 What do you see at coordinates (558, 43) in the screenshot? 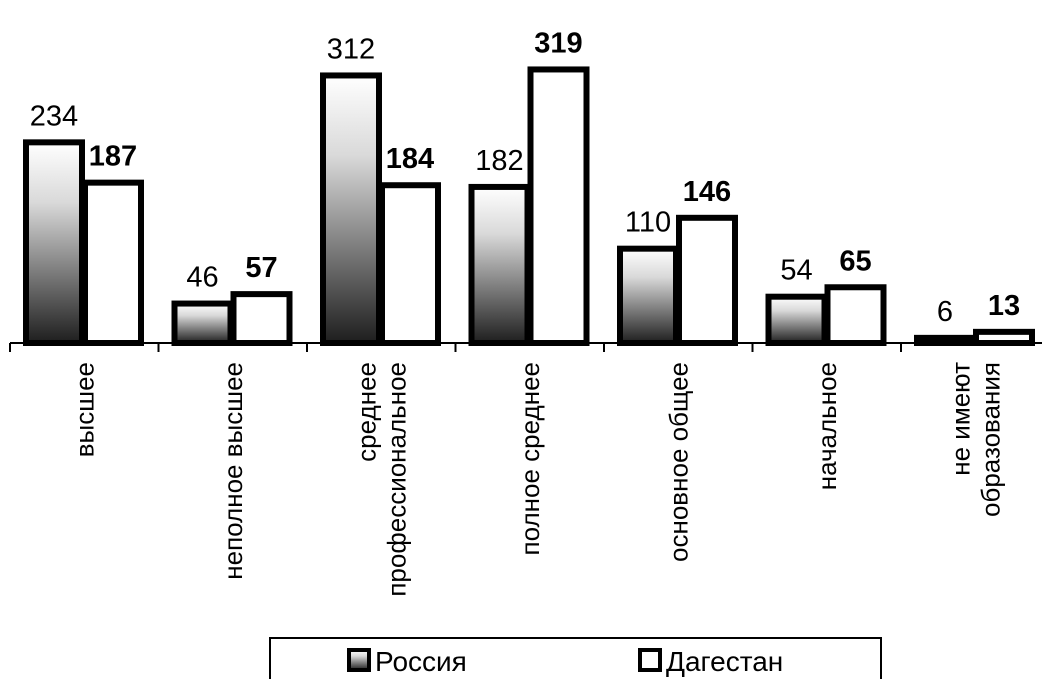
I see `value-label-dagestan: 319` at bounding box center [558, 43].